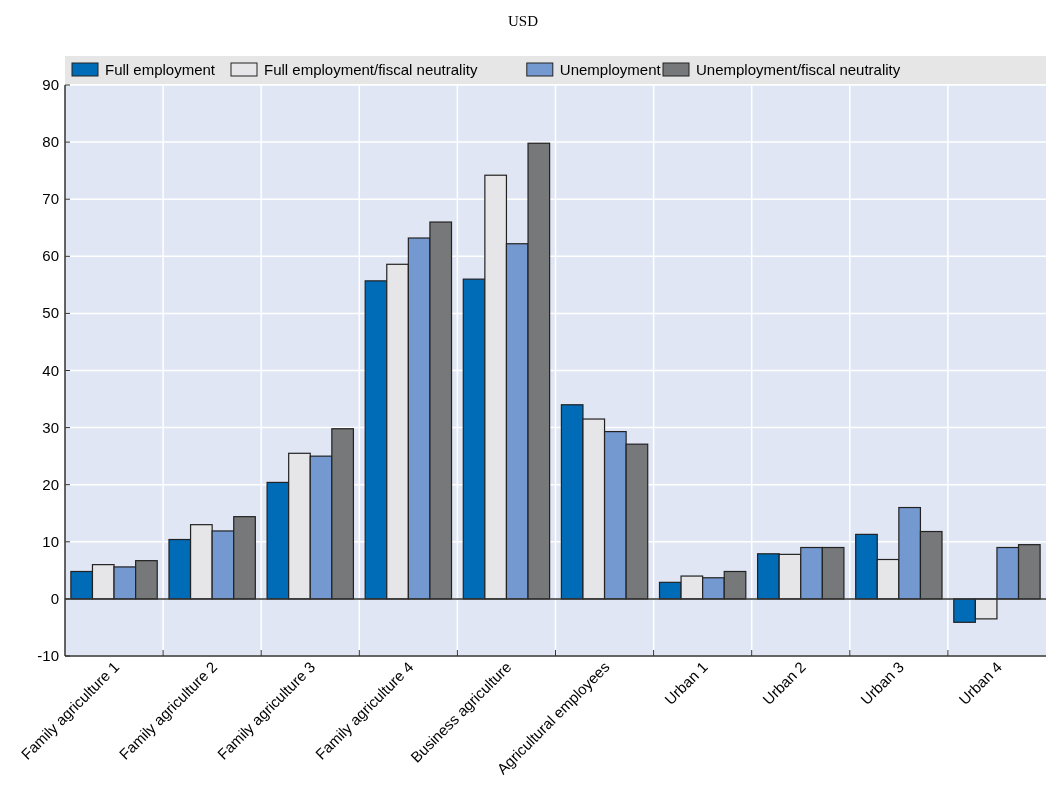 The image size is (1046, 803). What do you see at coordinates (160, 69) in the screenshot?
I see `legend-label: Full employment` at bounding box center [160, 69].